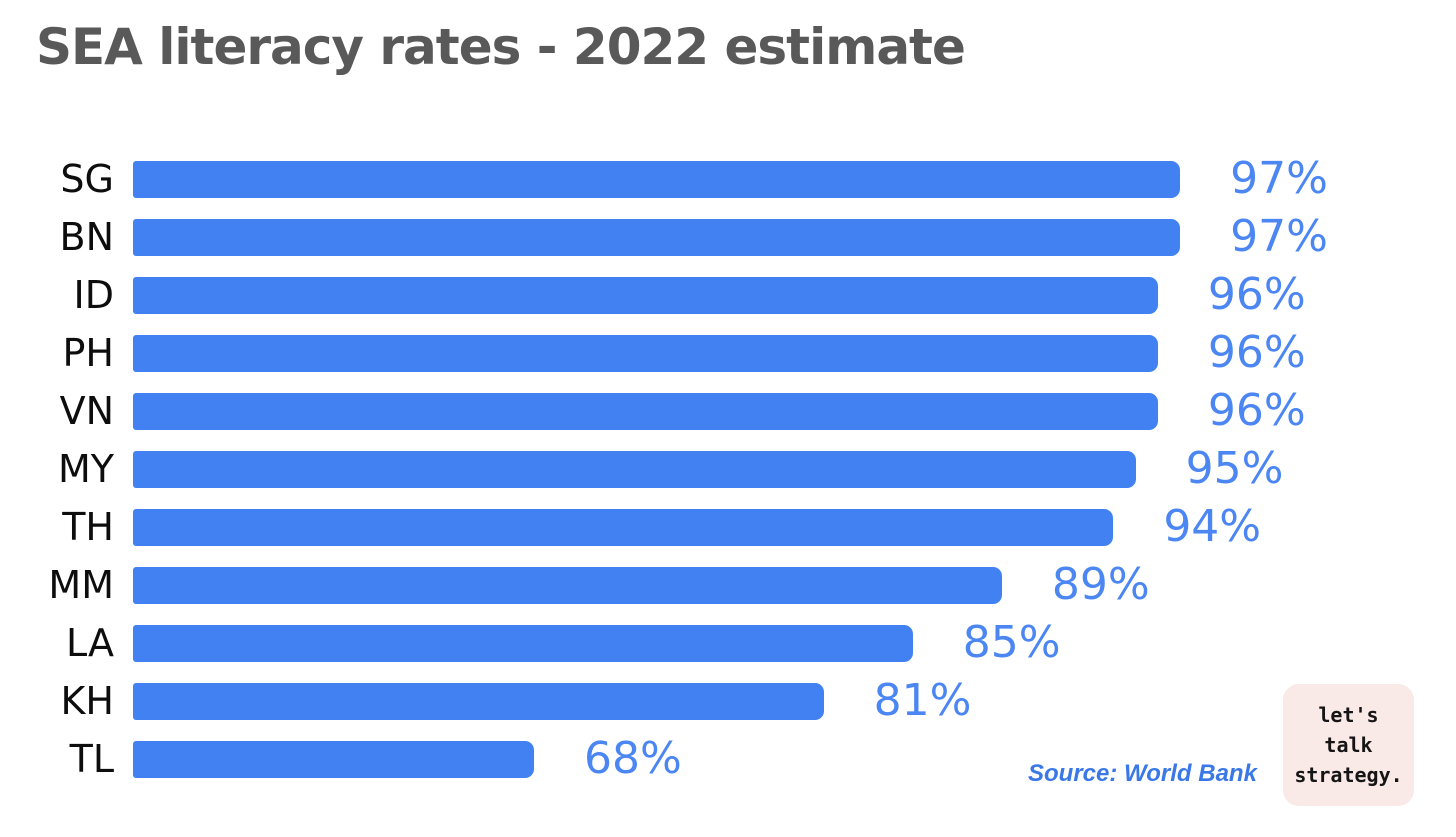  I want to click on bar-la, so click(523, 643).